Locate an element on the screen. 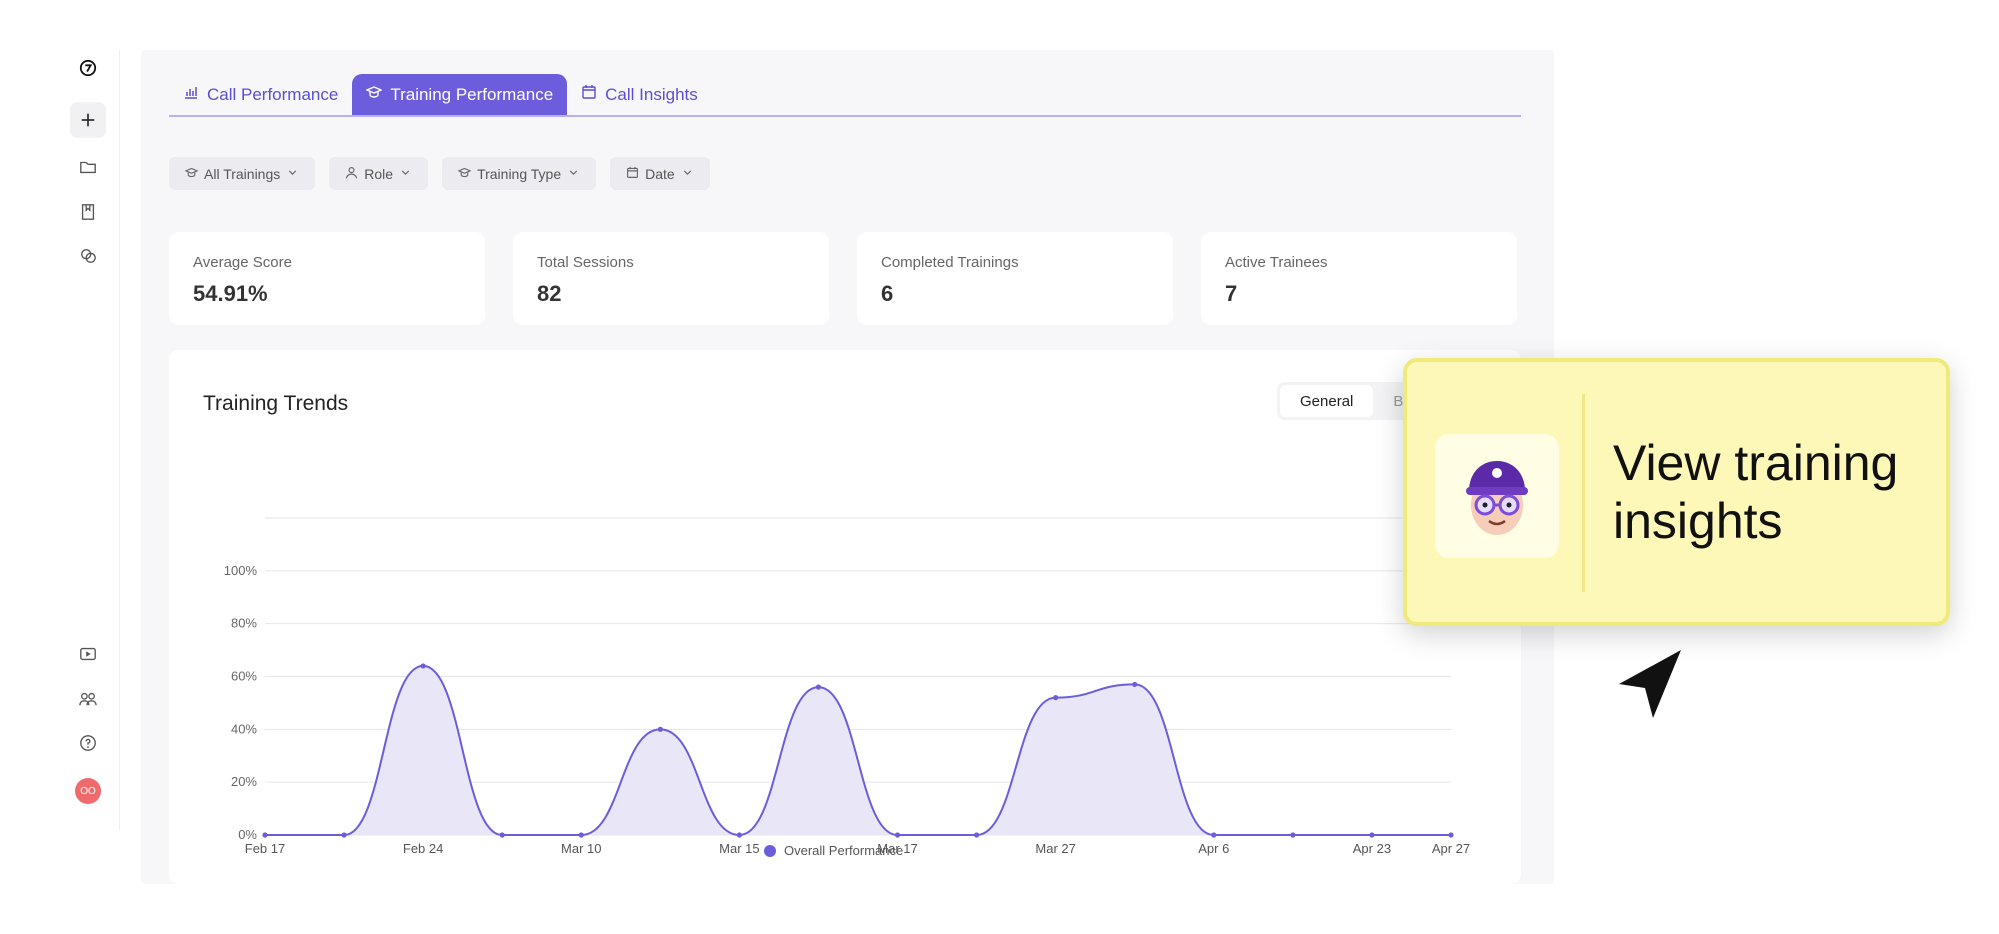  user-avatar: OO is located at coordinates (88, 791).